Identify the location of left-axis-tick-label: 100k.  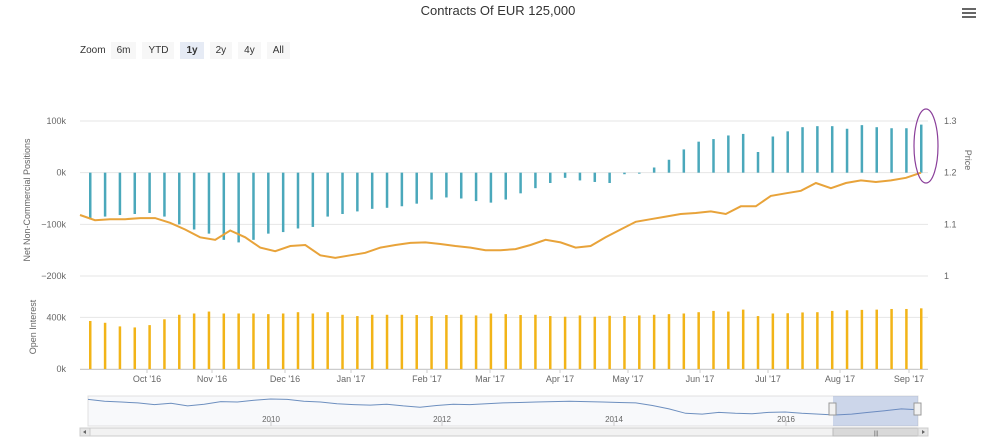
(56, 121).